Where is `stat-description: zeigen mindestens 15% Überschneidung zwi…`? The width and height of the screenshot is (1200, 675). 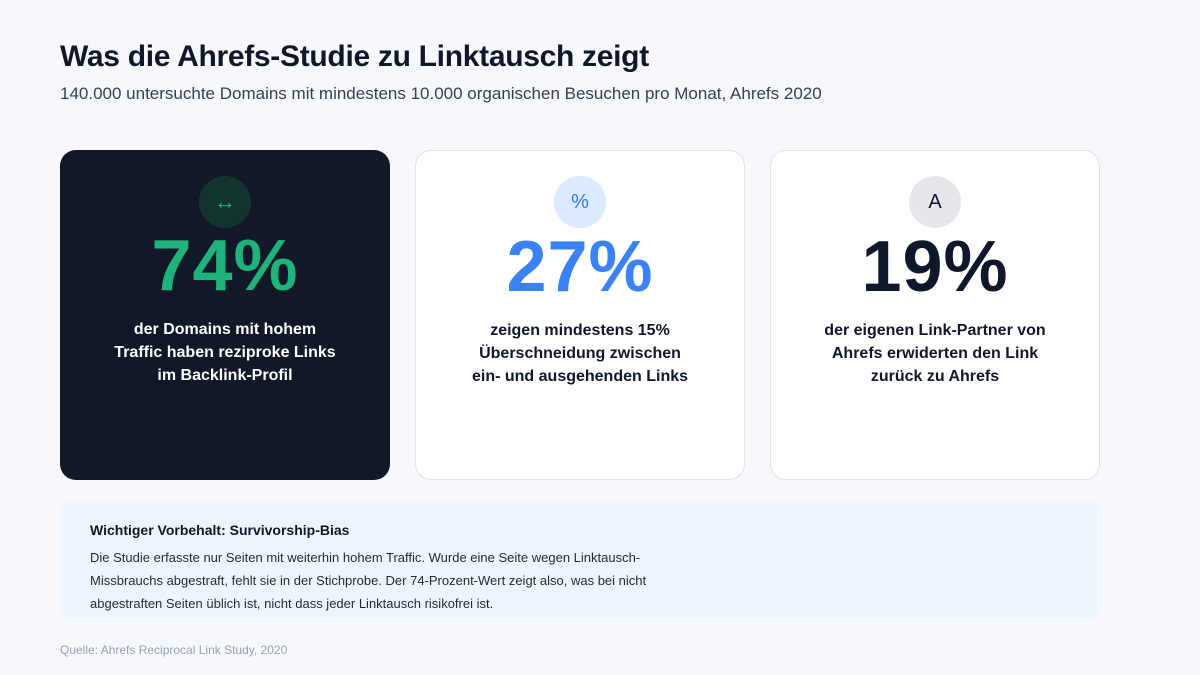 stat-description: zeigen mindestens 15% Überschneidung zwi… is located at coordinates (580, 353).